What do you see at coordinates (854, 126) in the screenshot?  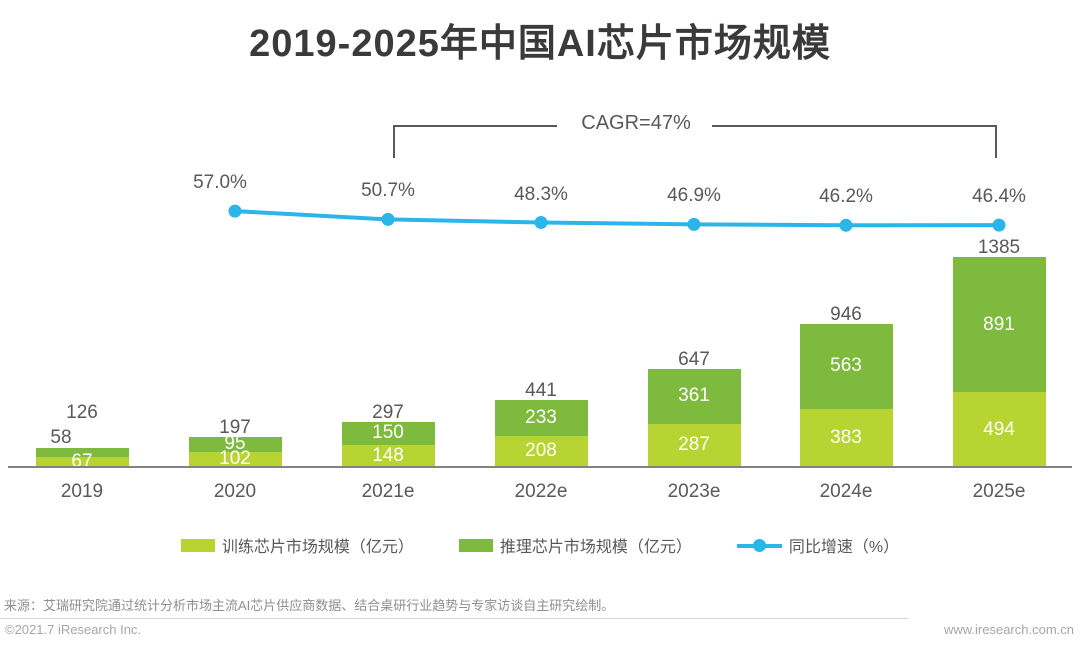 I see `cagr-bracket-right-line` at bounding box center [854, 126].